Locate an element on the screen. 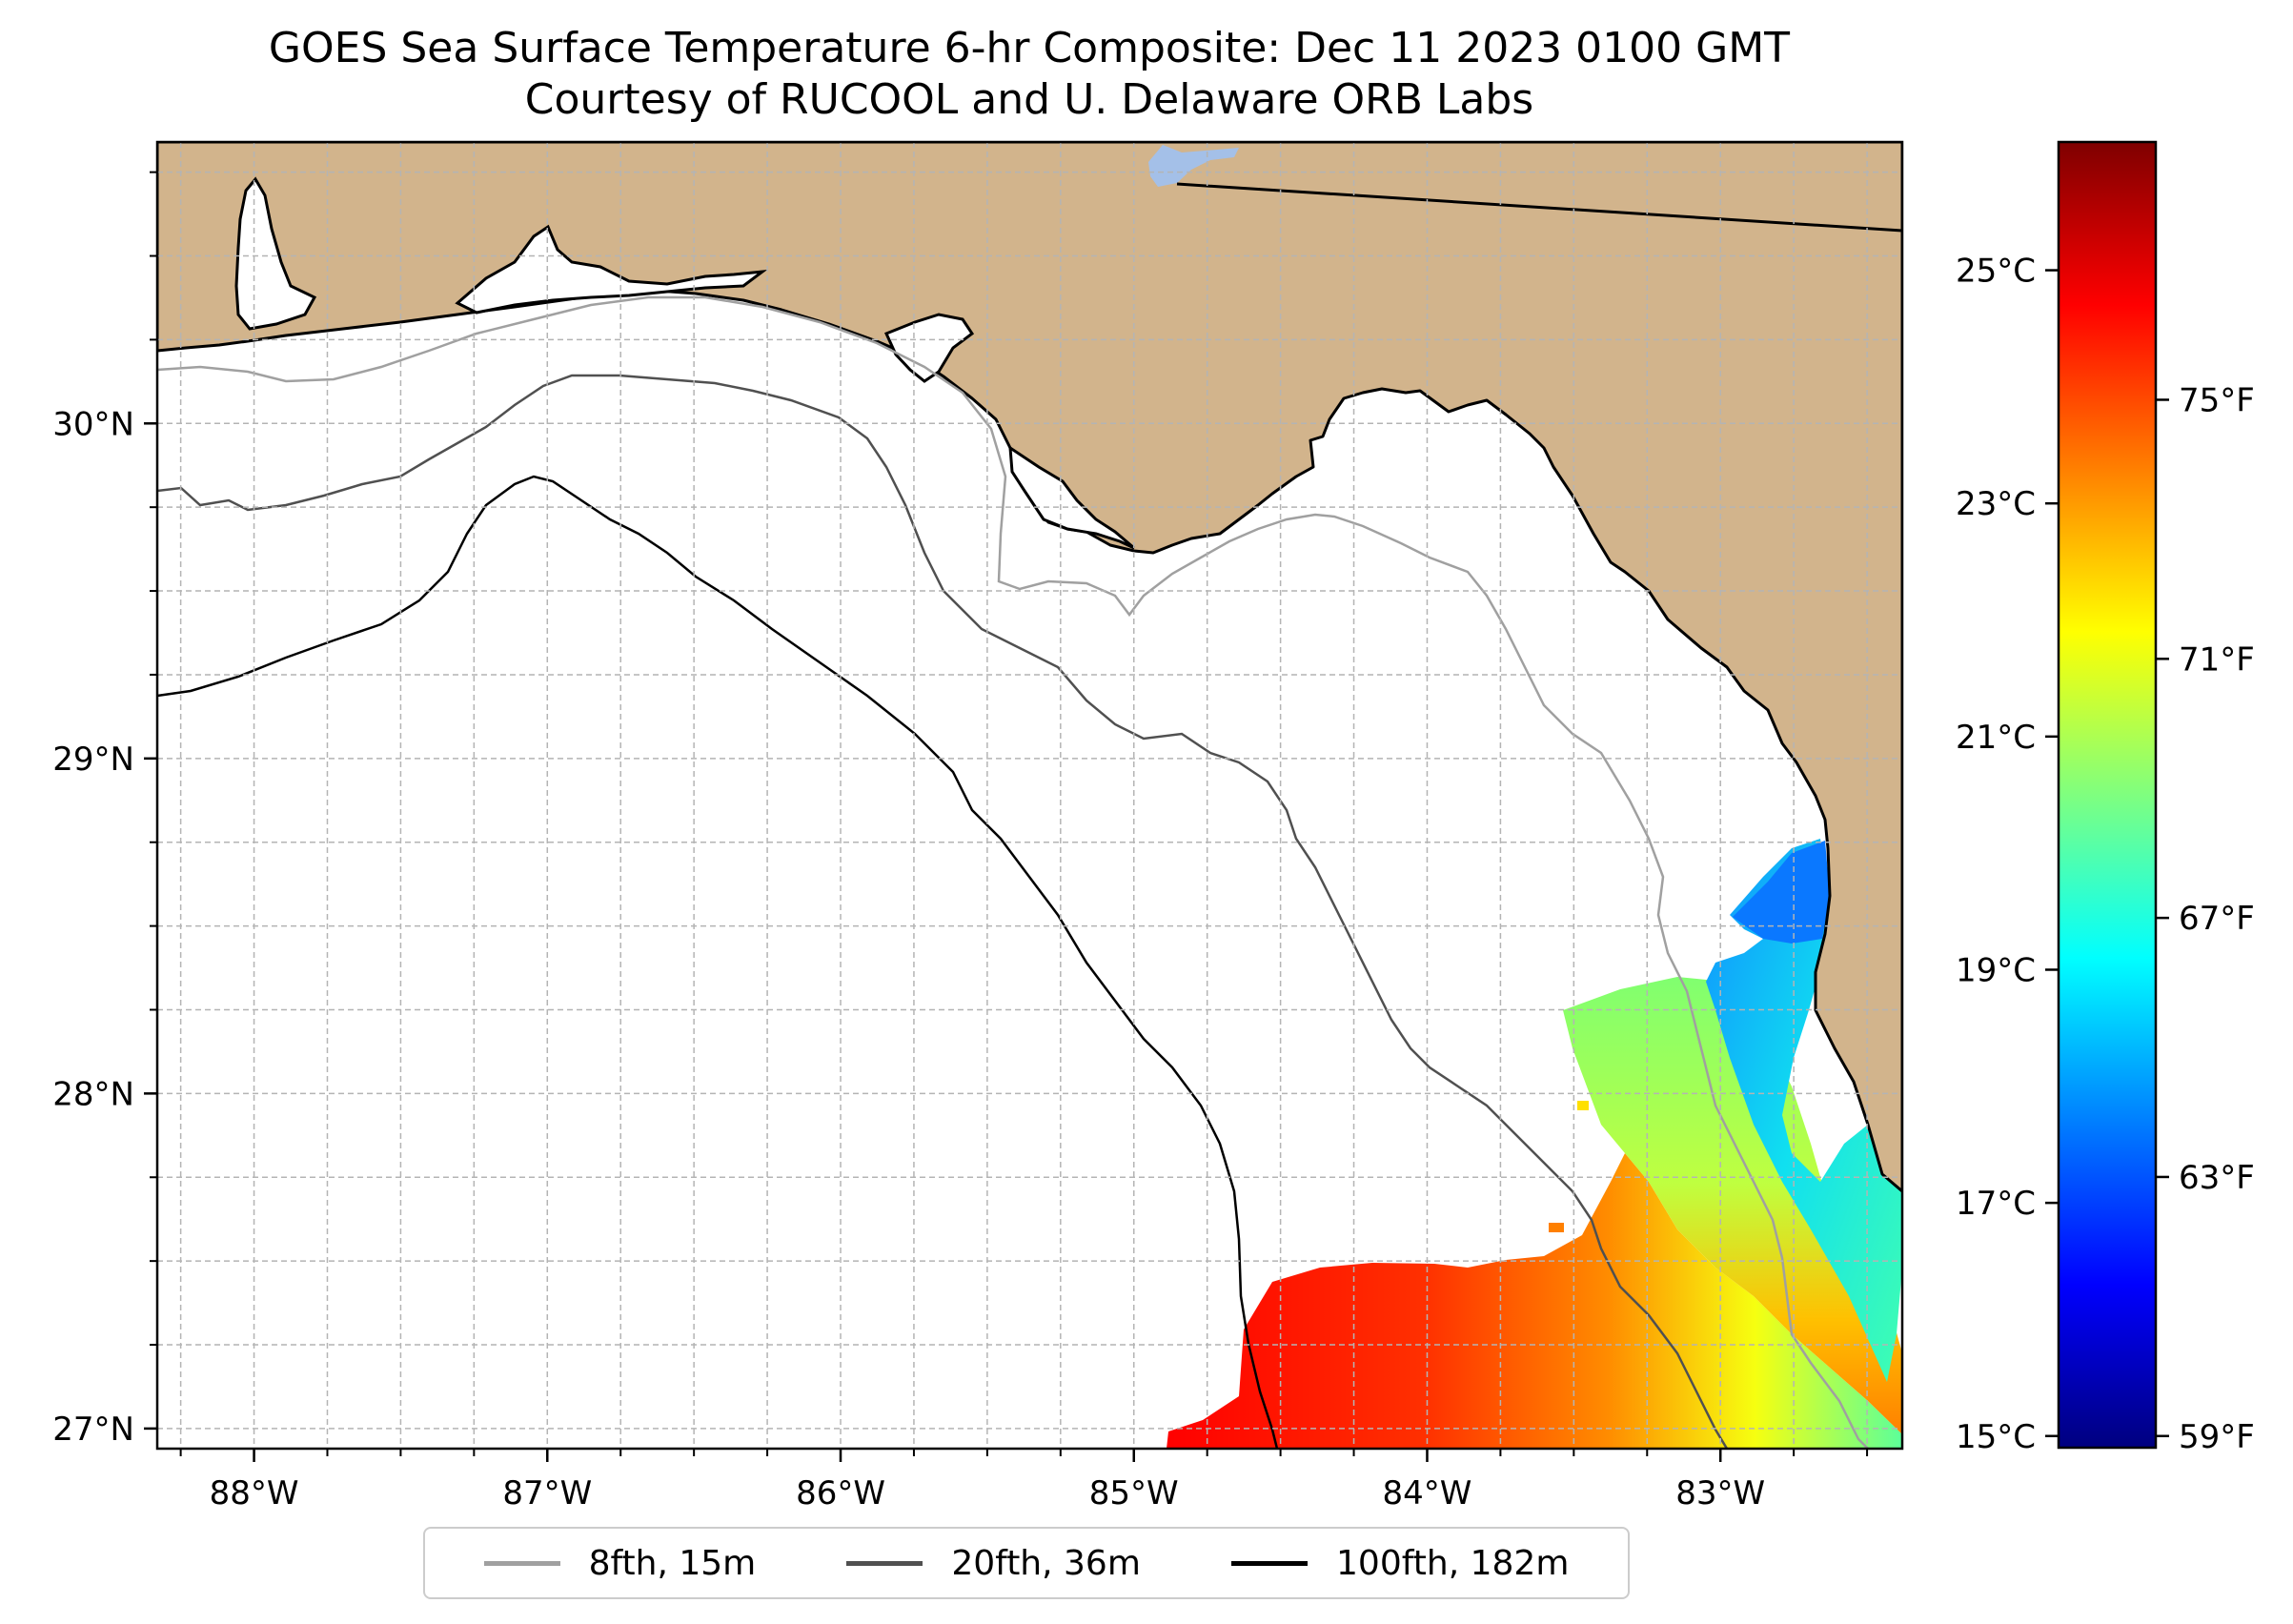 The image size is (2293, 1624). fahrenheit-tick-label: 75°F is located at coordinates (2217, 400).